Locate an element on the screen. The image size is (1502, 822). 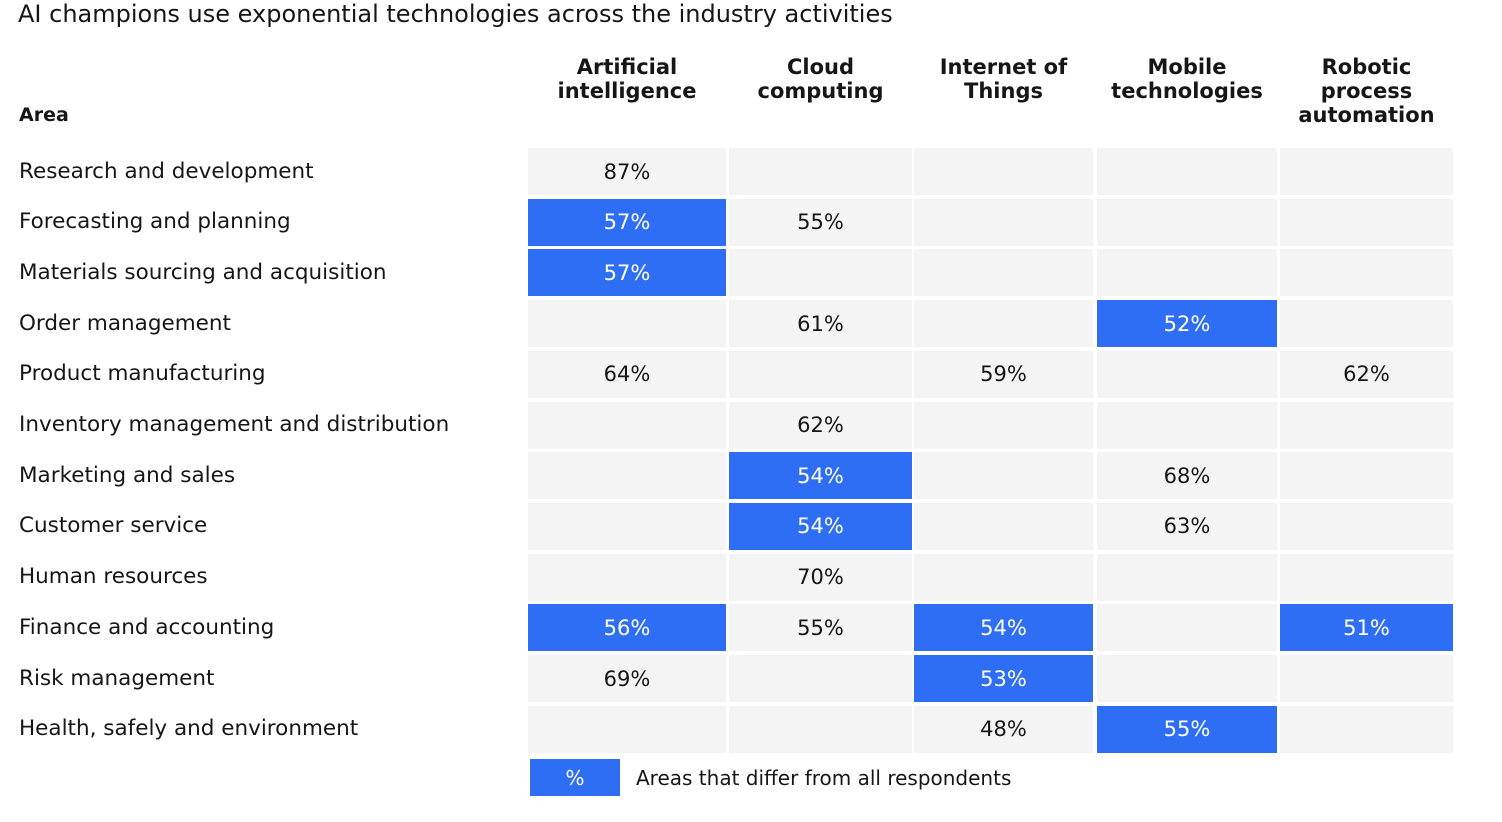
cell-value: 51% is located at coordinates (1366, 627).